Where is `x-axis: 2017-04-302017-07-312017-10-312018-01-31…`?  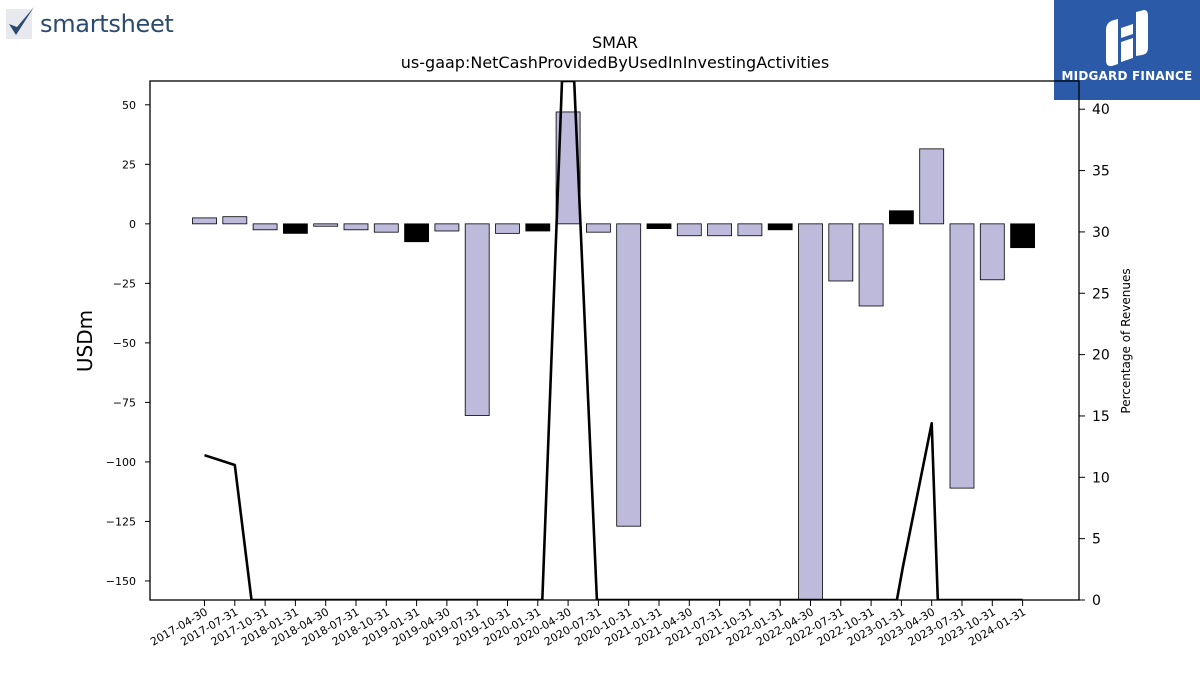
x-axis: 2017-04-302017-07-312017-10-312018-01-31… is located at coordinates (588, 624).